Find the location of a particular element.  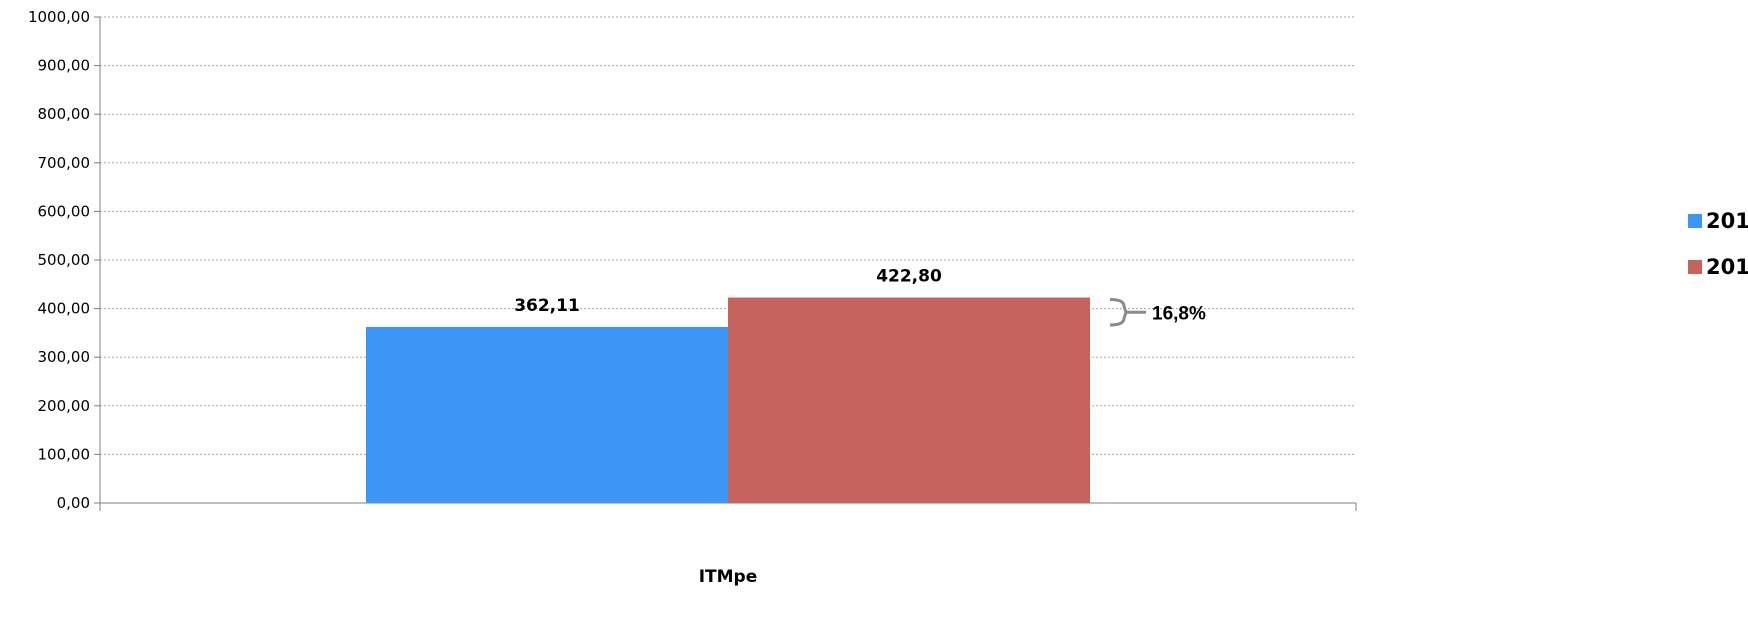

change-percentage-label: 16,8% is located at coordinates (1179, 313).